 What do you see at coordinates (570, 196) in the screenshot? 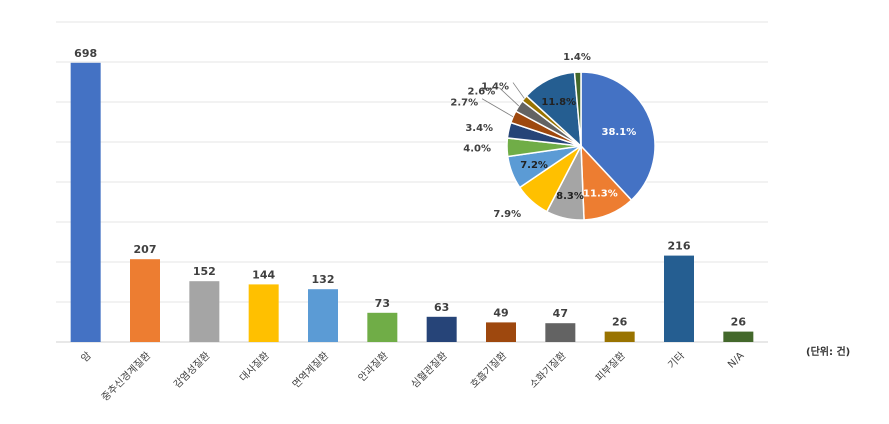
I see `pie-slice-label: 8.3%` at bounding box center [570, 196].